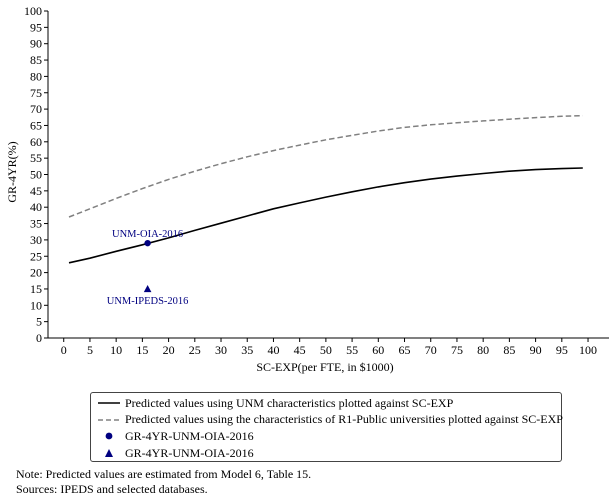  I want to click on y-tick-label: 55, so click(36, 158).